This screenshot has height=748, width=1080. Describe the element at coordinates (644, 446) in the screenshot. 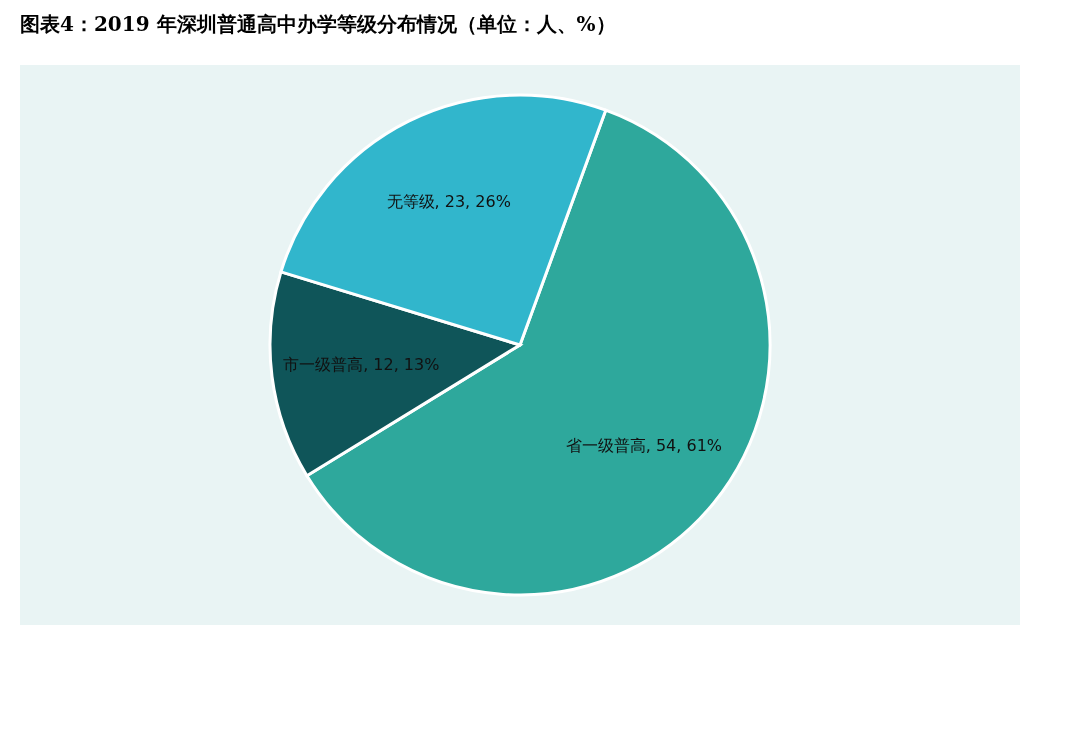

I see `slice-label: 省一级普高, 54, 61%` at that location.